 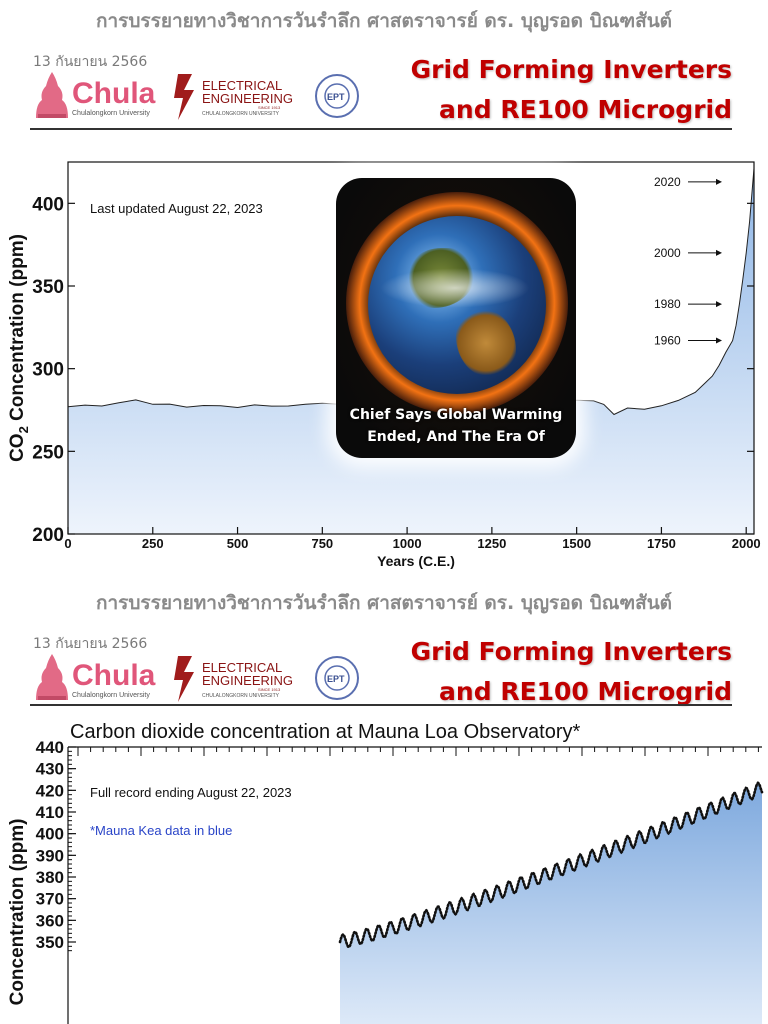 I want to click on x-tick-label: 500, so click(x=238, y=543).